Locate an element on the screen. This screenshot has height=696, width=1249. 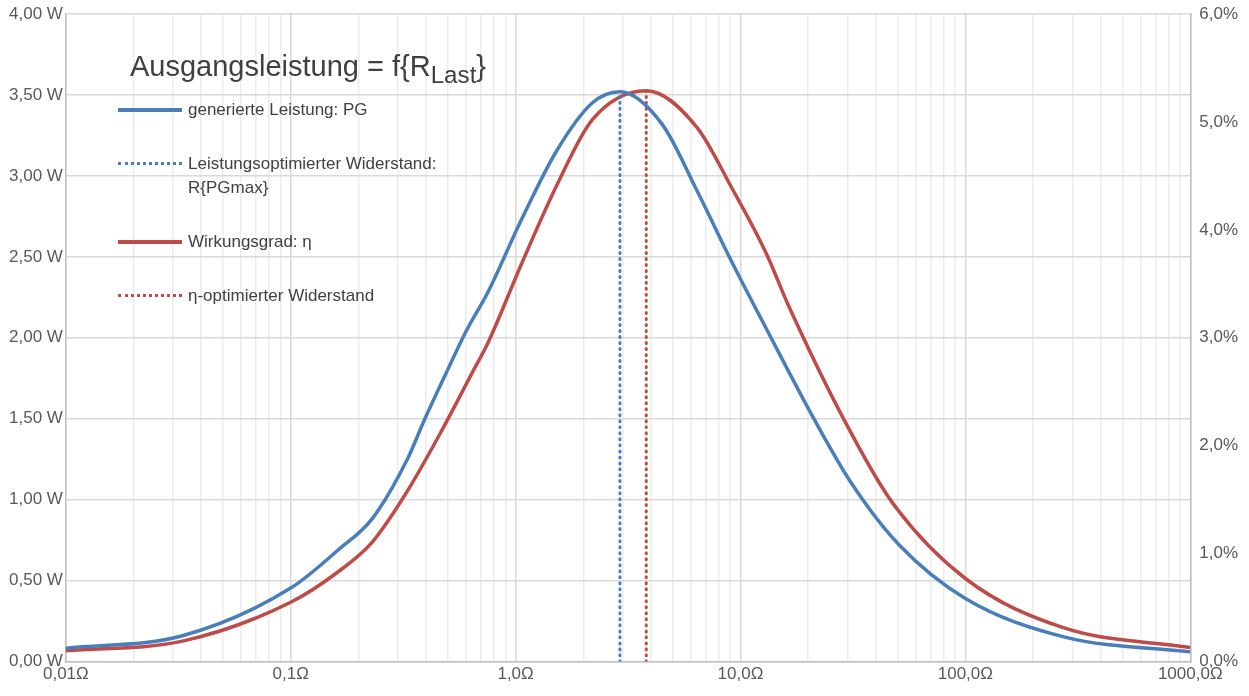
y2-tick-label: 4,0% is located at coordinates (1218, 229).